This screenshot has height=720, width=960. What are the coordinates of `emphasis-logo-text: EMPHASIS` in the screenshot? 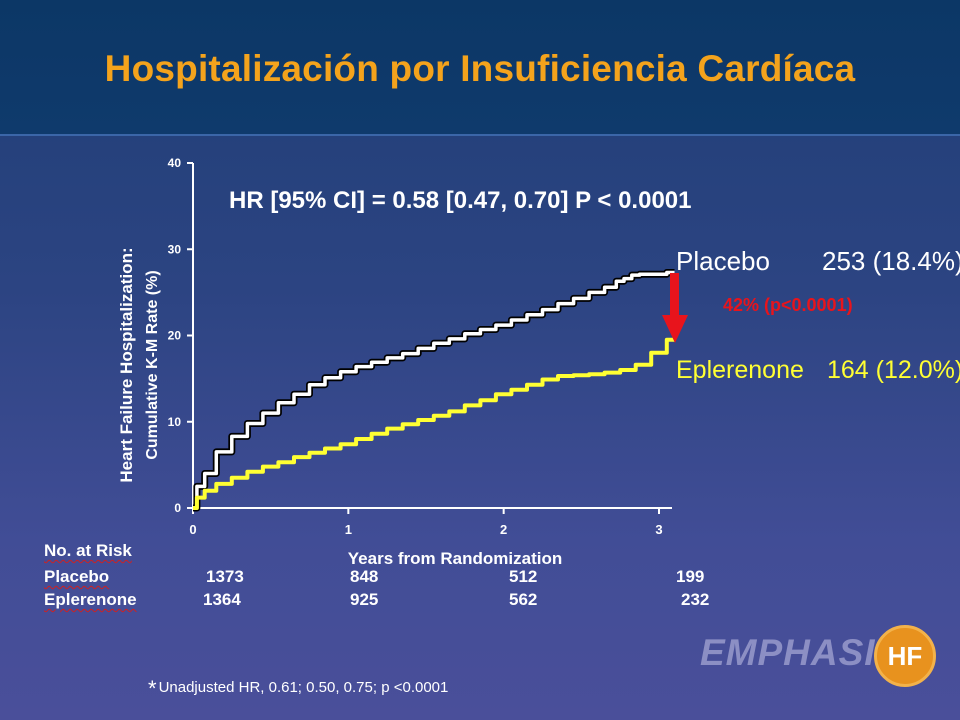 It's located at (801, 652).